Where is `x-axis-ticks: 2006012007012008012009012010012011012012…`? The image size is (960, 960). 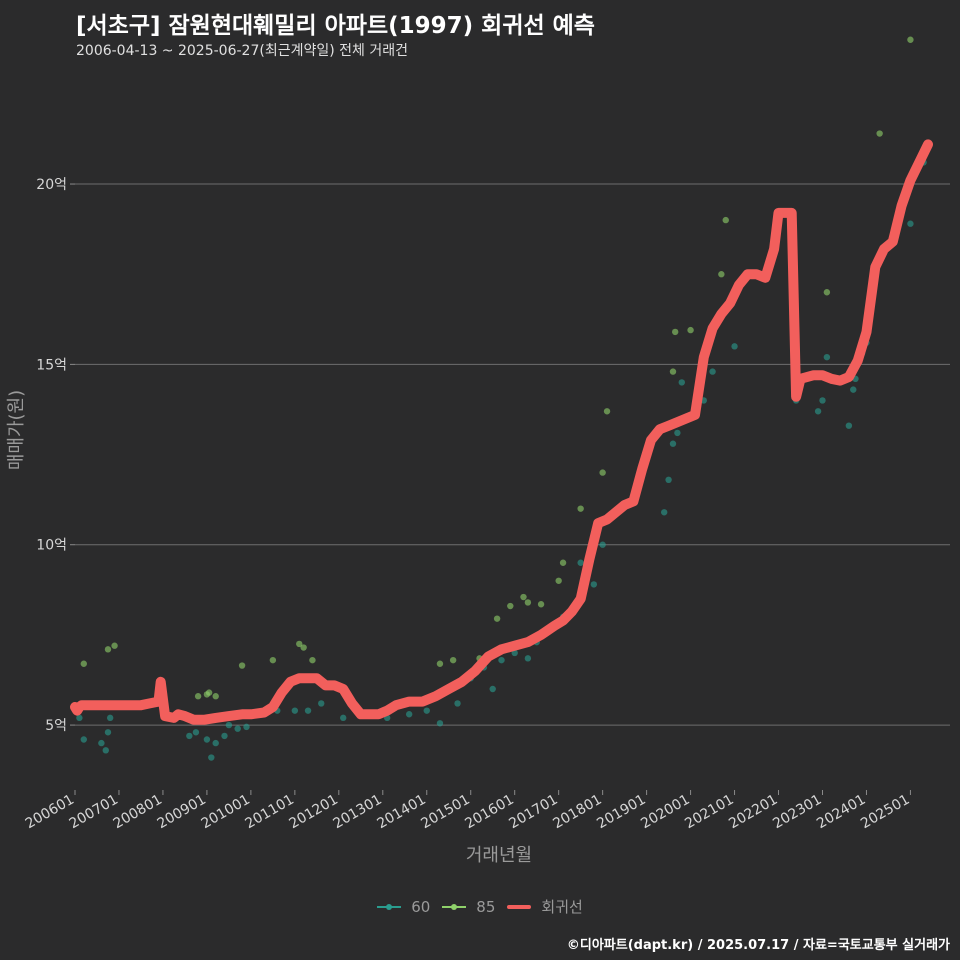
x-axis-ticks: 2006012007012008012009012010012011012012… is located at coordinates (467, 811).